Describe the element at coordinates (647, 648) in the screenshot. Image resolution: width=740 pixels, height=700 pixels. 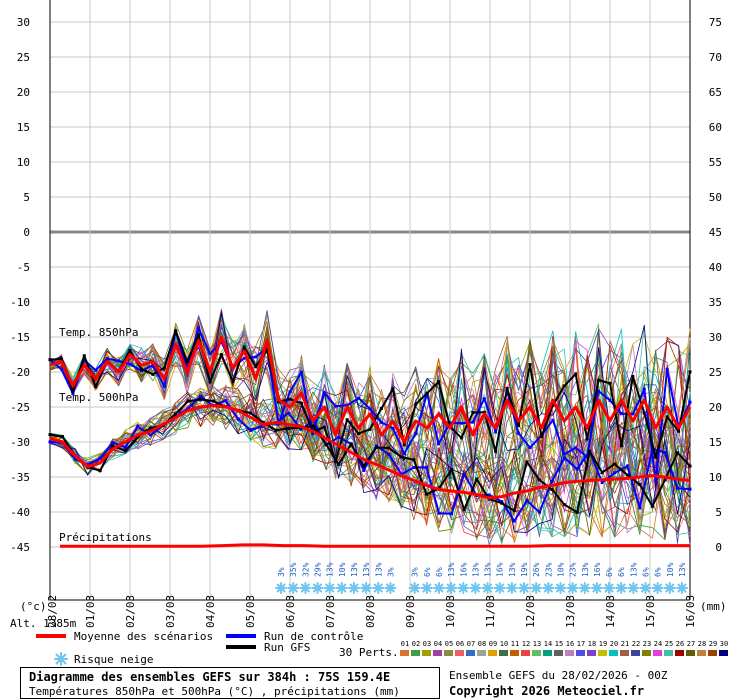
I see `member-legend-item: 23` at that location.